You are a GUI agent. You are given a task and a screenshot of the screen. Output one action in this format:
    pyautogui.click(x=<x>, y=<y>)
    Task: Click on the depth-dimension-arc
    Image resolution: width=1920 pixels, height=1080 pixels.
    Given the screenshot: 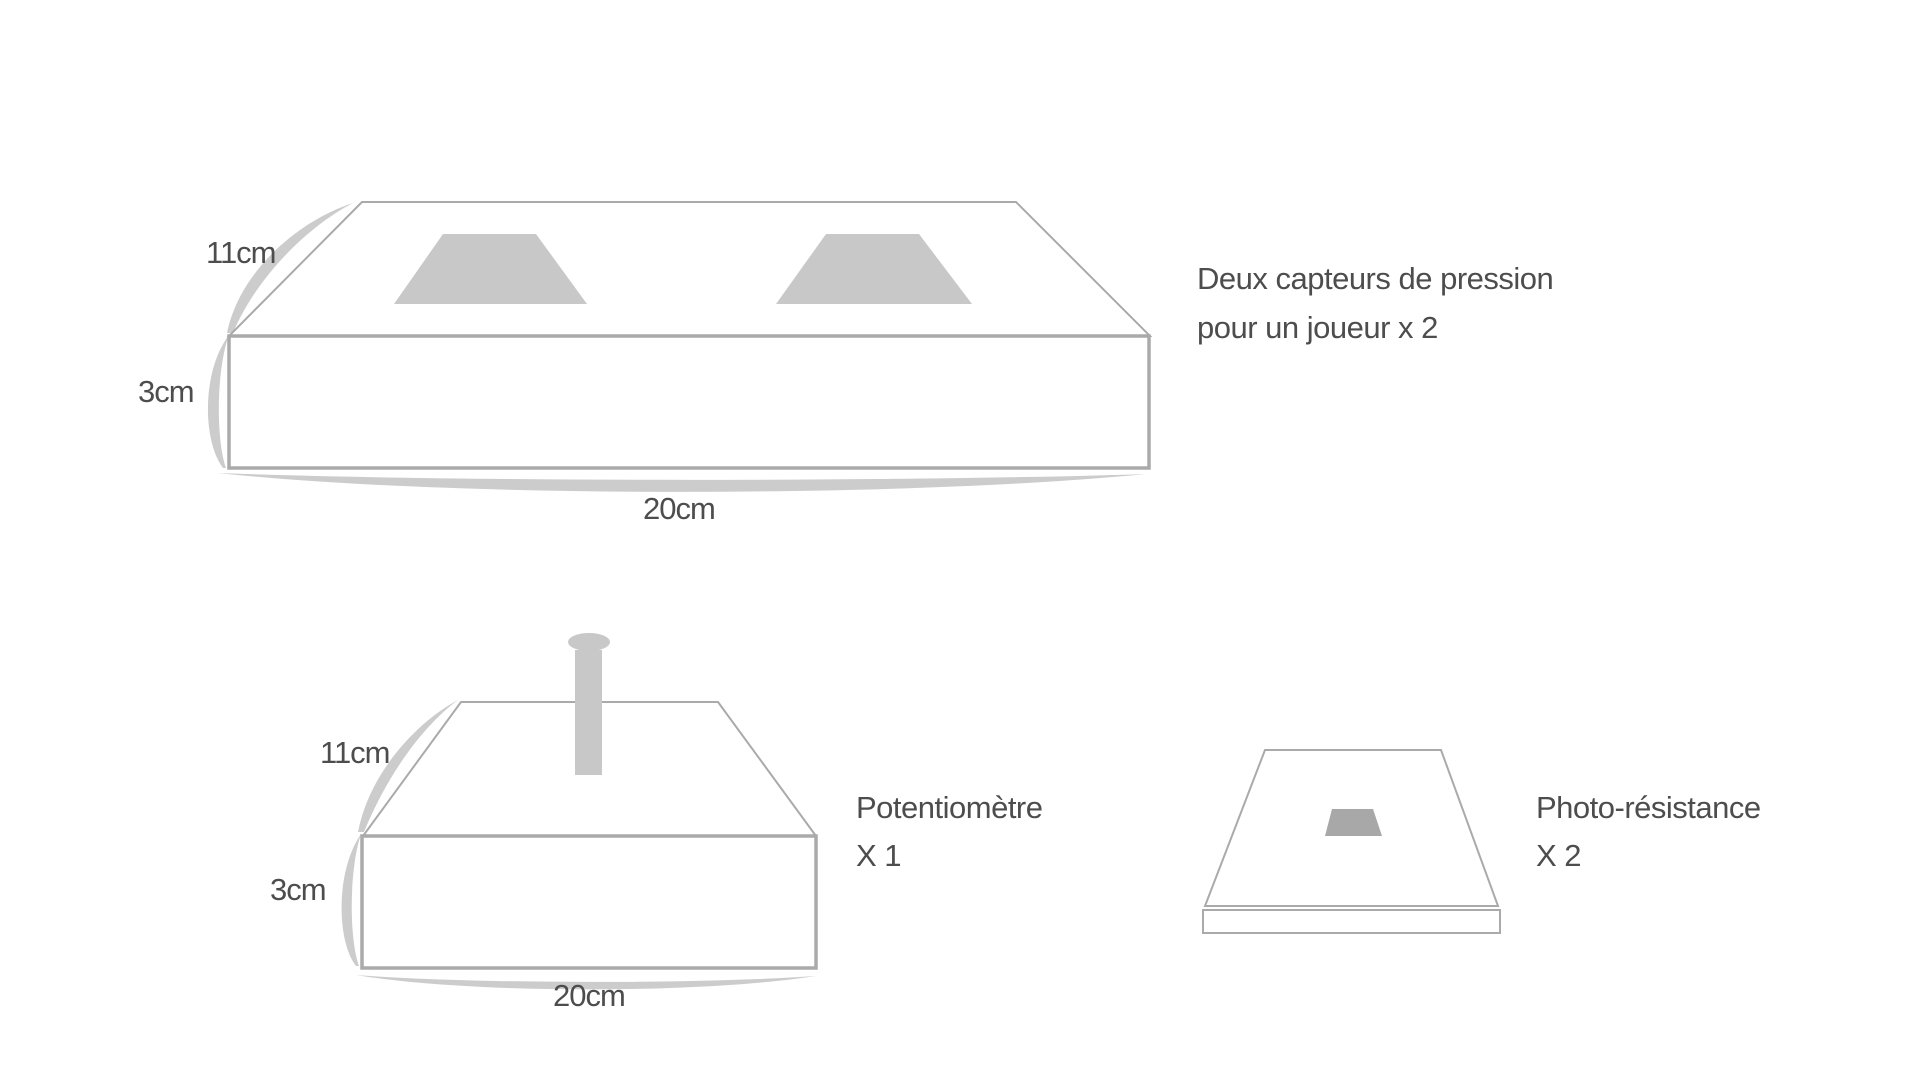 What is the action you would take?
    pyautogui.click(x=408, y=766)
    